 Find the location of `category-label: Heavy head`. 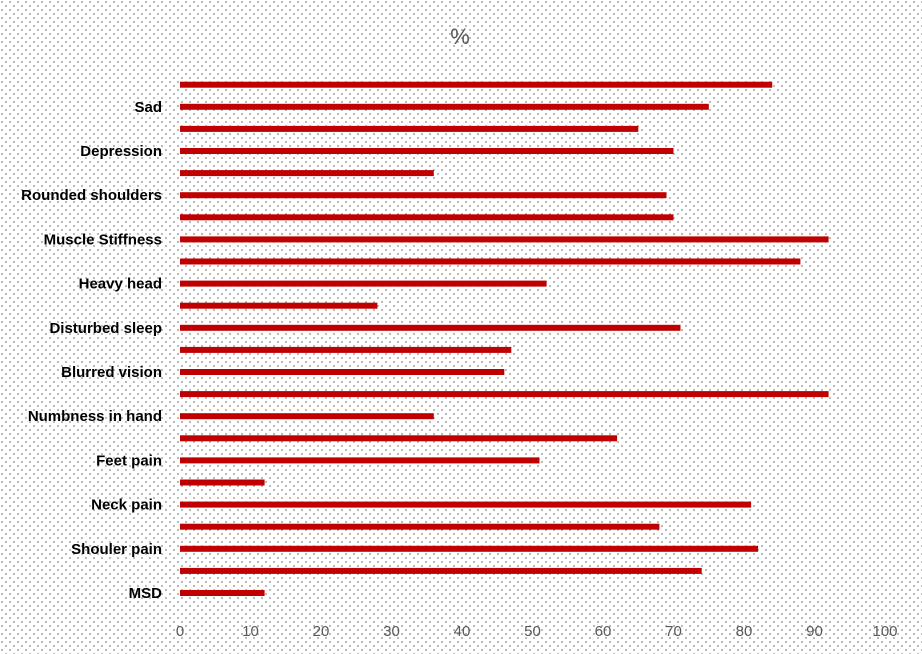

category-label: Heavy head is located at coordinates (120, 284).